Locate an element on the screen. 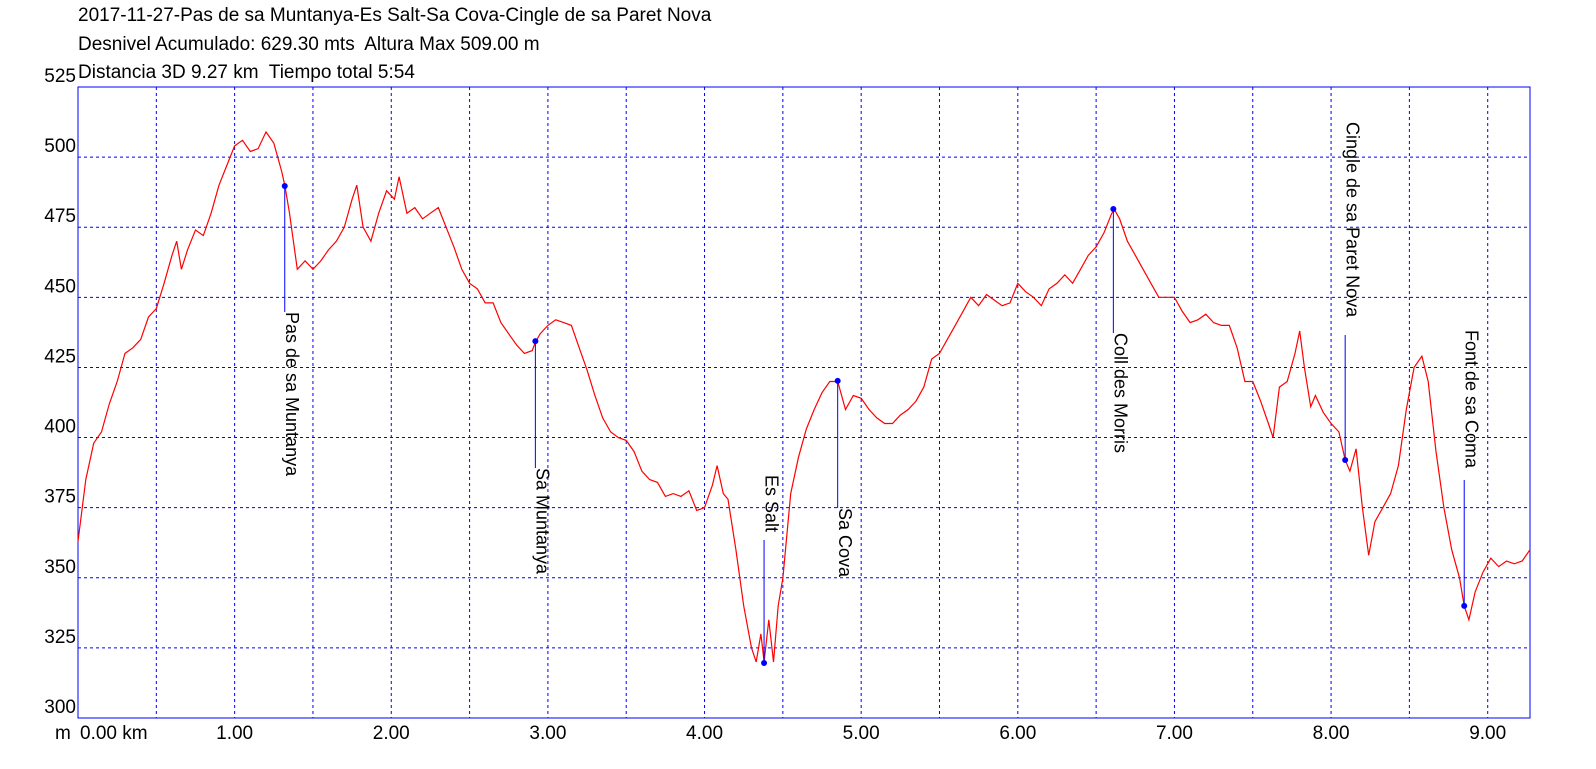 Image resolution: width=1596 pixels, height=769 pixels. waypoint-label: Coll des Morris is located at coordinates (1121, 393).